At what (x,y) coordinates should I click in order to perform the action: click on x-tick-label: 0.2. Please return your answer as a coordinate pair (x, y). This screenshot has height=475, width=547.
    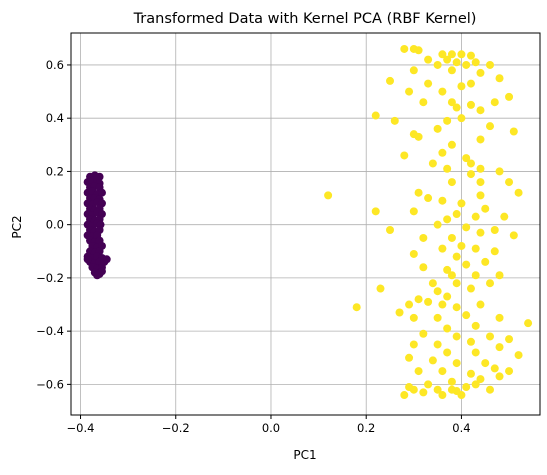
    Looking at the image, I should click on (366, 428).